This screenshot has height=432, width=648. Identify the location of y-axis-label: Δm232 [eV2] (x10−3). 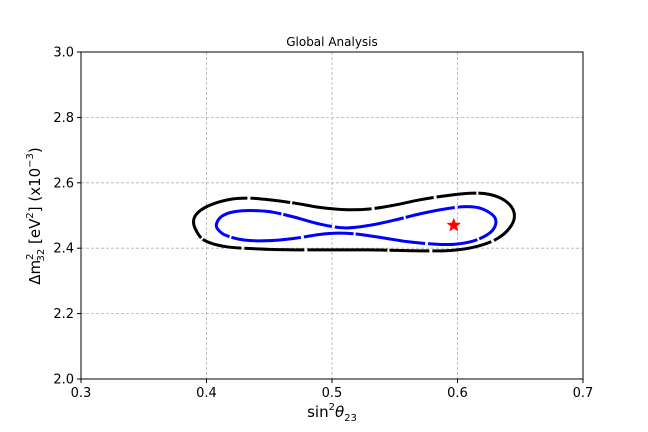
(36, 216).